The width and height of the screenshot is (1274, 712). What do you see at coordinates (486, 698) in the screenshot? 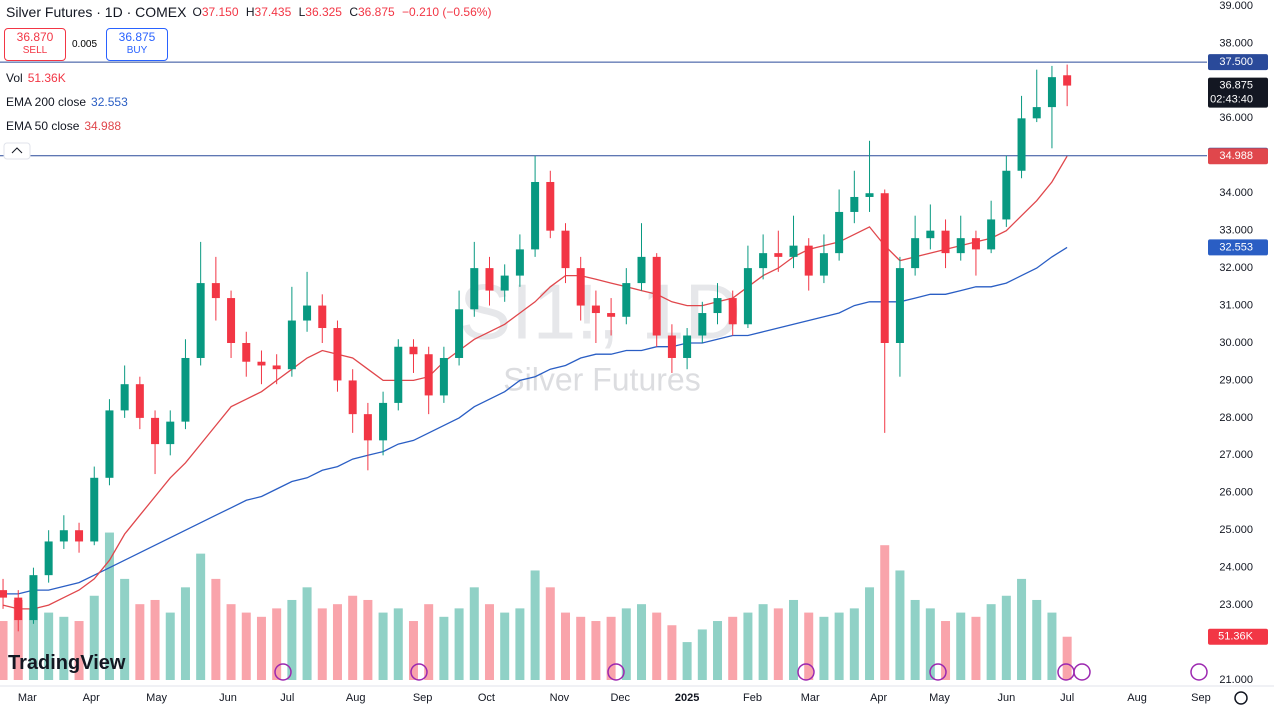
I see `x-tick-label: Oct` at bounding box center [486, 698].